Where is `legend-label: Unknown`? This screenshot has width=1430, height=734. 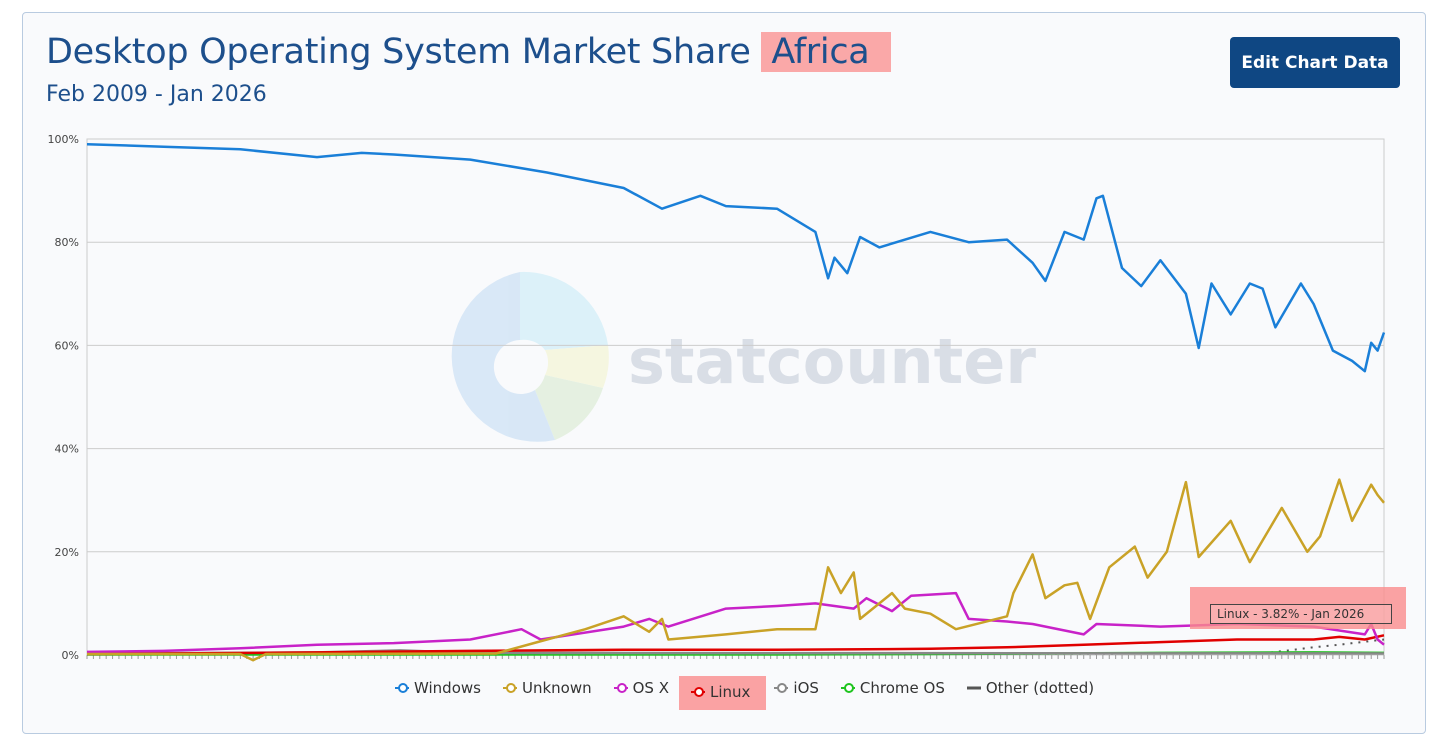 legend-label: Unknown is located at coordinates (556, 688).